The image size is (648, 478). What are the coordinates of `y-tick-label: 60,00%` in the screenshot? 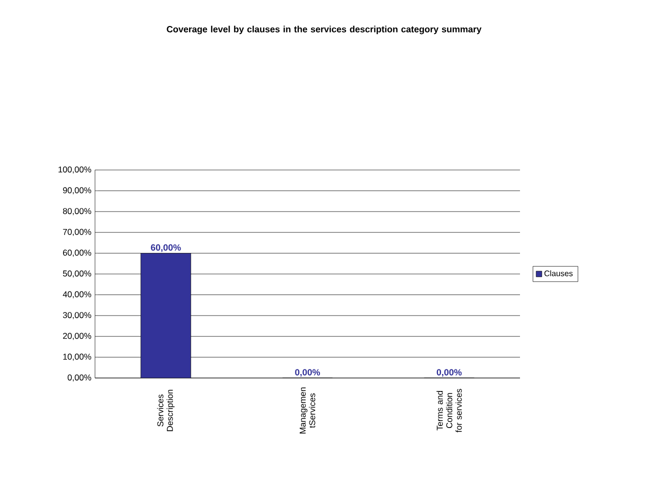 It's located at (77, 253).